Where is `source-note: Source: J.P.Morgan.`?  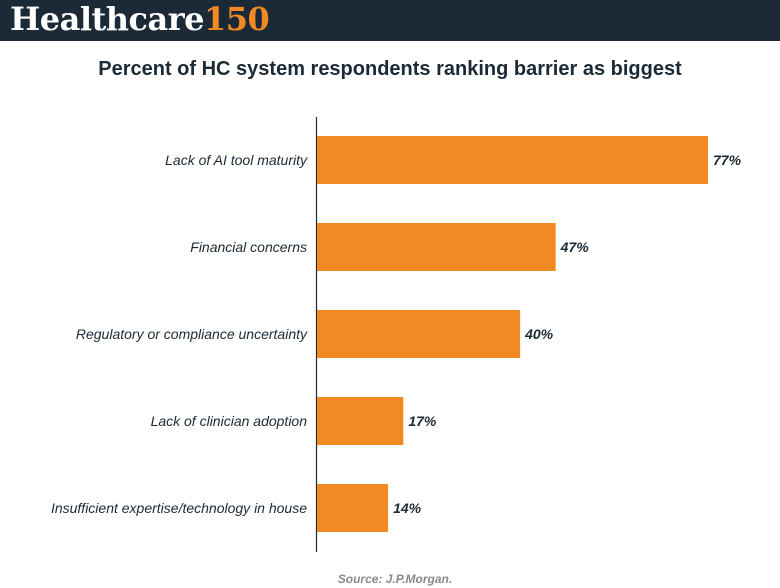
source-note: Source: J.P.Morgan. is located at coordinates (395, 579).